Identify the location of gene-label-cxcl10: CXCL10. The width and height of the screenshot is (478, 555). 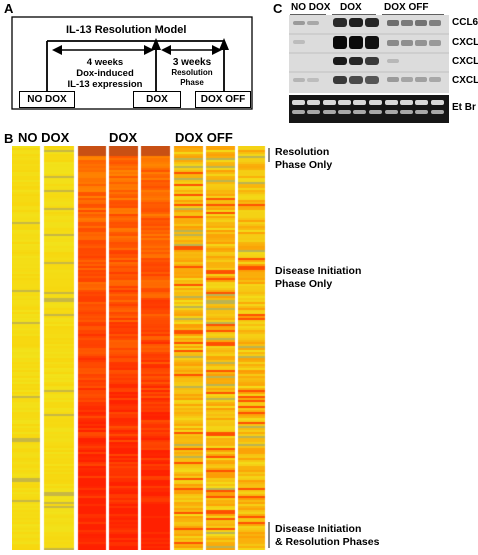
(465, 80).